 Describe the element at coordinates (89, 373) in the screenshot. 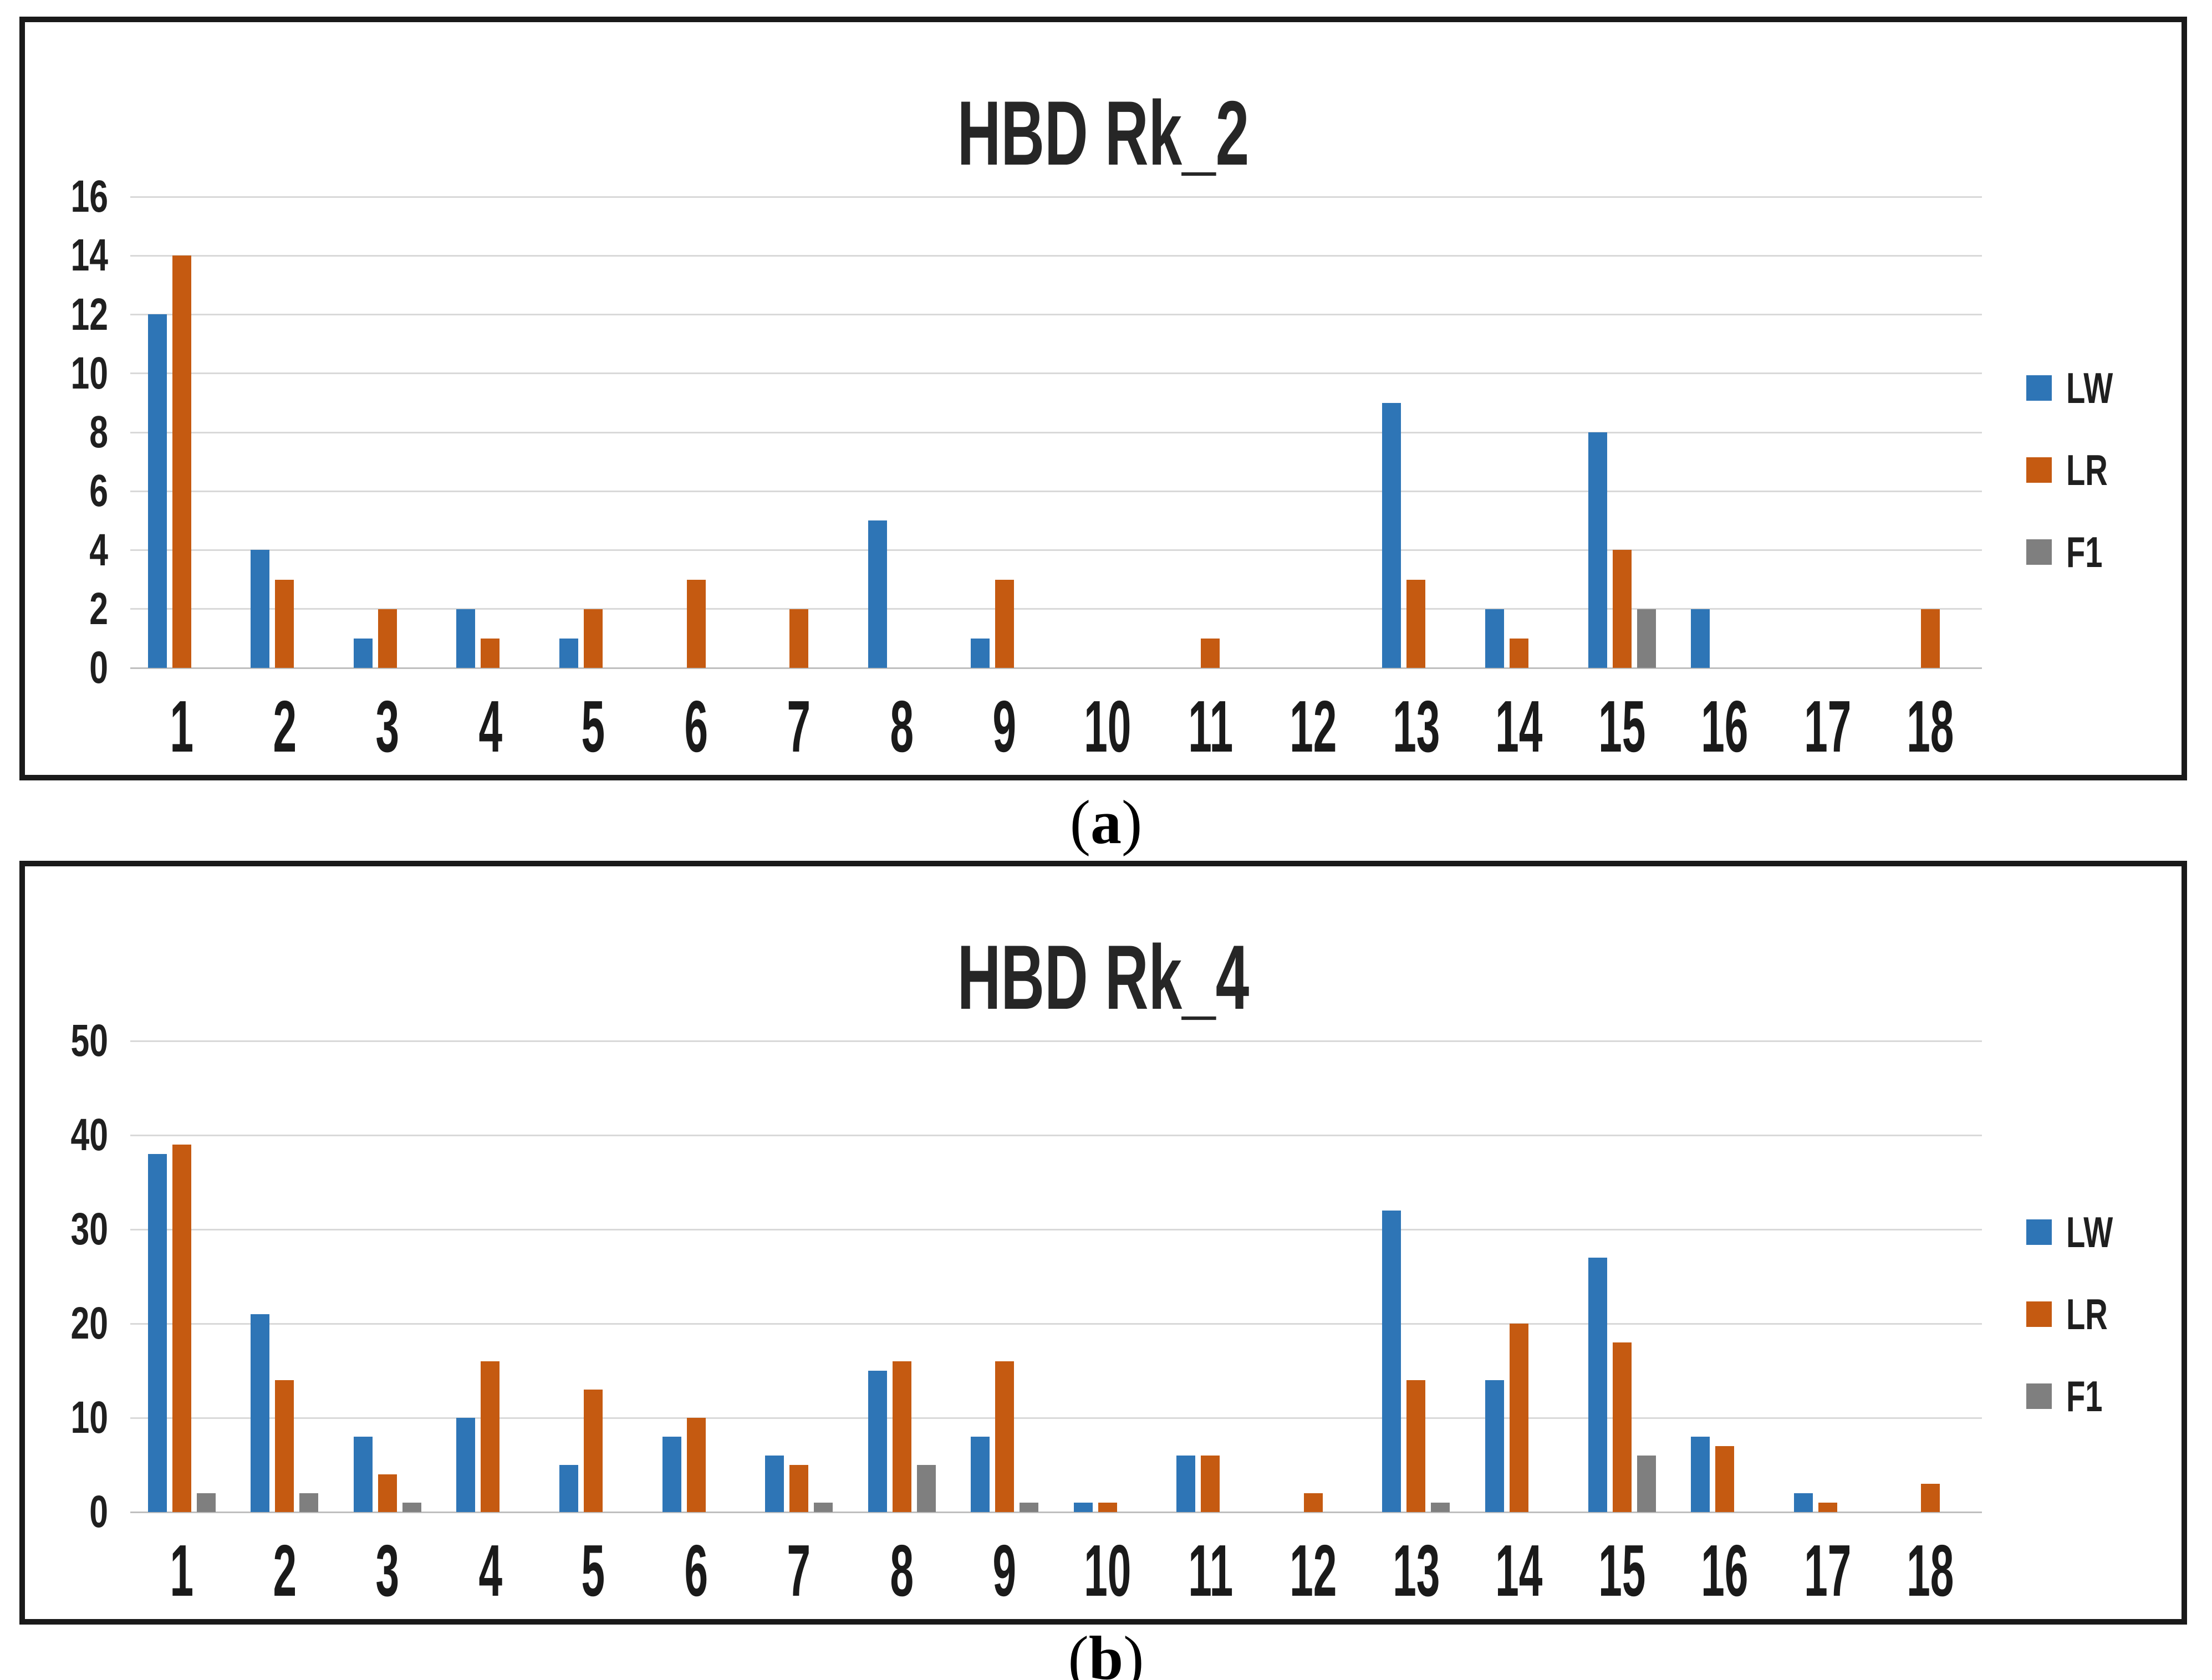

I see `y-axis-tick-label-a-10: 10` at that location.